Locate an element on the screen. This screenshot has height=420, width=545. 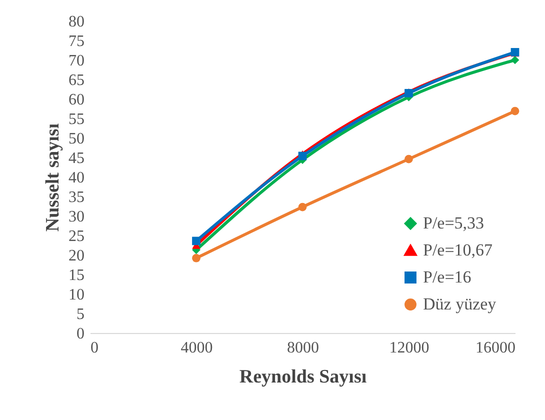
x-tick-label: 16000 is located at coordinates (496, 348).